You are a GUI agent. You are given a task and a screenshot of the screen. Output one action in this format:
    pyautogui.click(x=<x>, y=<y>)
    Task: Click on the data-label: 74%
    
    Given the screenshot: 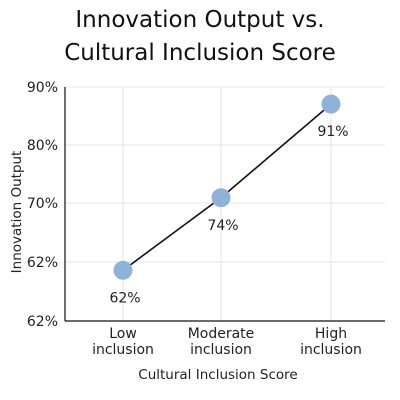 What is the action you would take?
    pyautogui.click(x=222, y=226)
    